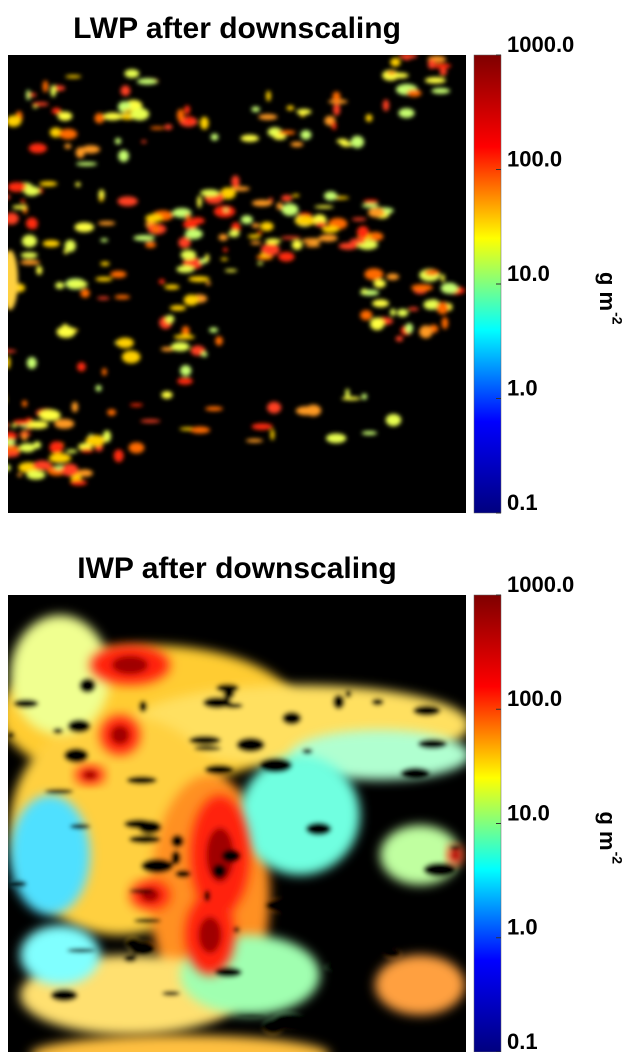 This screenshot has width=631, height=1052. Describe the element at coordinates (607, 291) in the screenshot. I see `colorbar-label-text: g m` at that location.